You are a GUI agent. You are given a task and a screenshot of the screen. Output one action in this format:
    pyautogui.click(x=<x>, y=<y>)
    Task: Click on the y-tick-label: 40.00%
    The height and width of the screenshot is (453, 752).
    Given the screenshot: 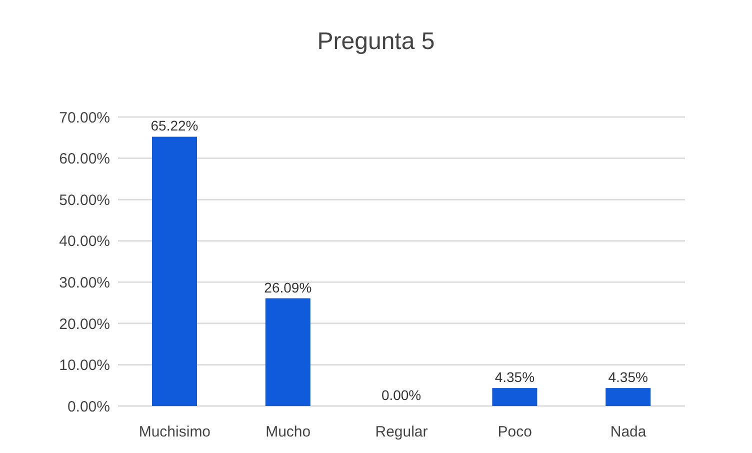 What is the action you would take?
    pyautogui.click(x=84, y=241)
    